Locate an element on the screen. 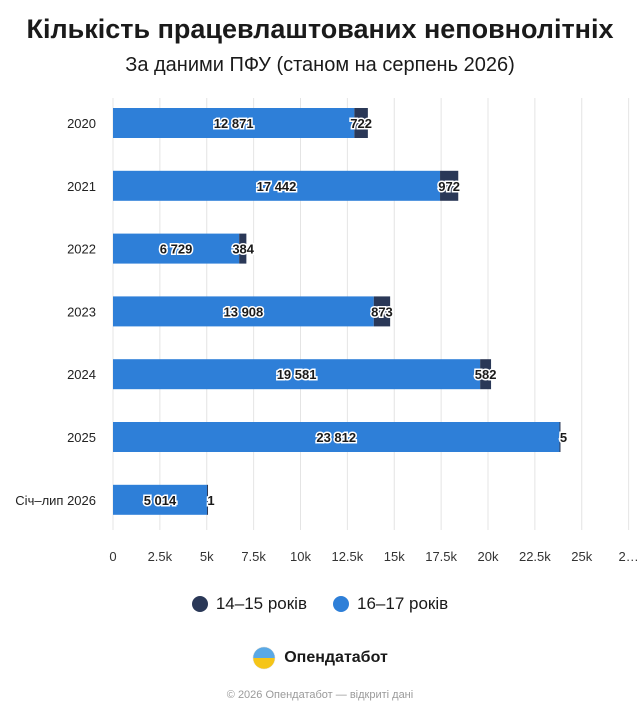 This screenshot has width=640, height=715. brand: Опендатабот is located at coordinates (320, 658).